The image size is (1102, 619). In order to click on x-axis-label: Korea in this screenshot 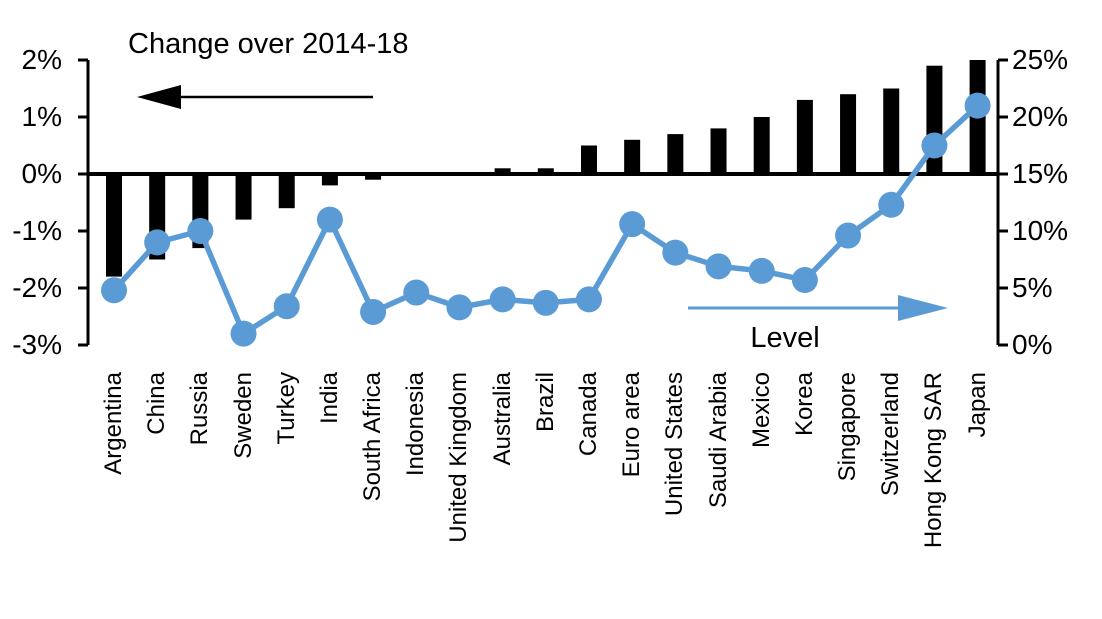, I will do `click(804, 404)`.